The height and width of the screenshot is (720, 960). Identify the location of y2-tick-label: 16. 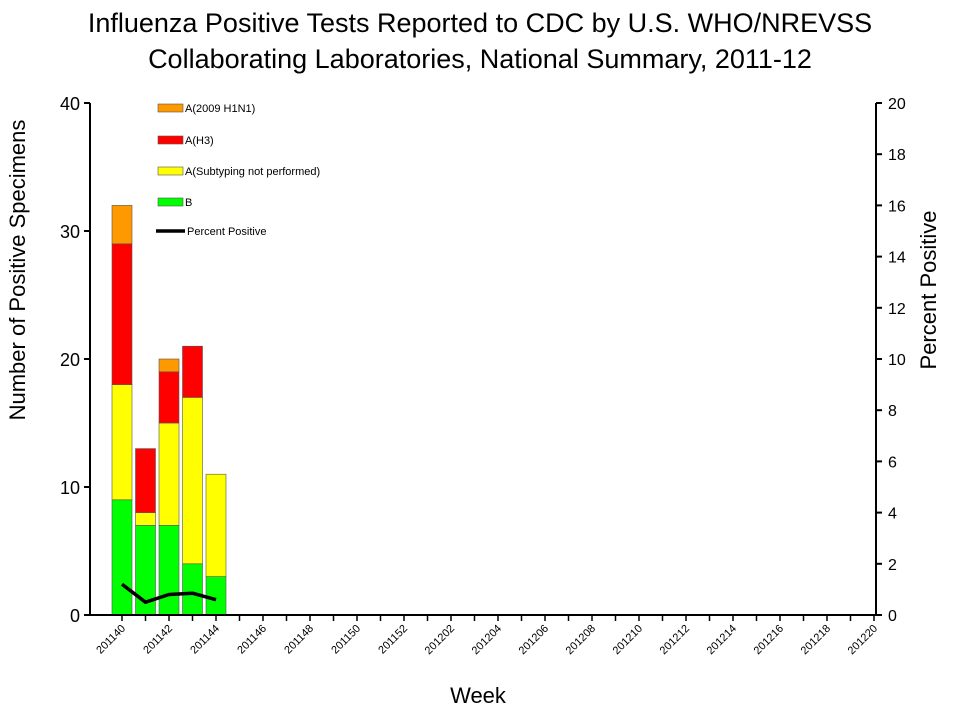
(897, 206).